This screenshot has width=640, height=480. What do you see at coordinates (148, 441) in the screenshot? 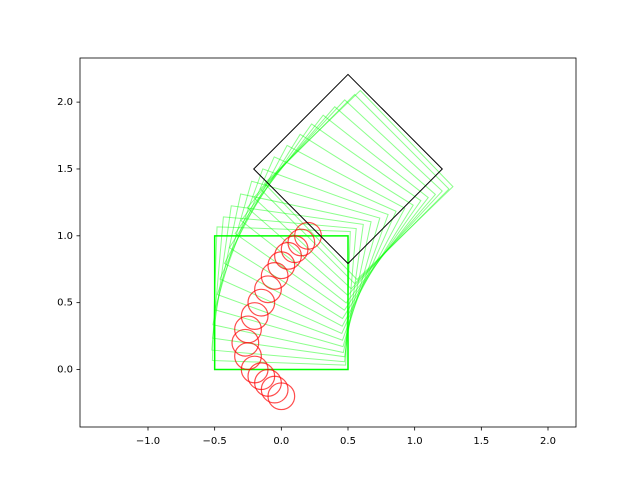
I see `x-tick-label: −1.0` at bounding box center [148, 441].